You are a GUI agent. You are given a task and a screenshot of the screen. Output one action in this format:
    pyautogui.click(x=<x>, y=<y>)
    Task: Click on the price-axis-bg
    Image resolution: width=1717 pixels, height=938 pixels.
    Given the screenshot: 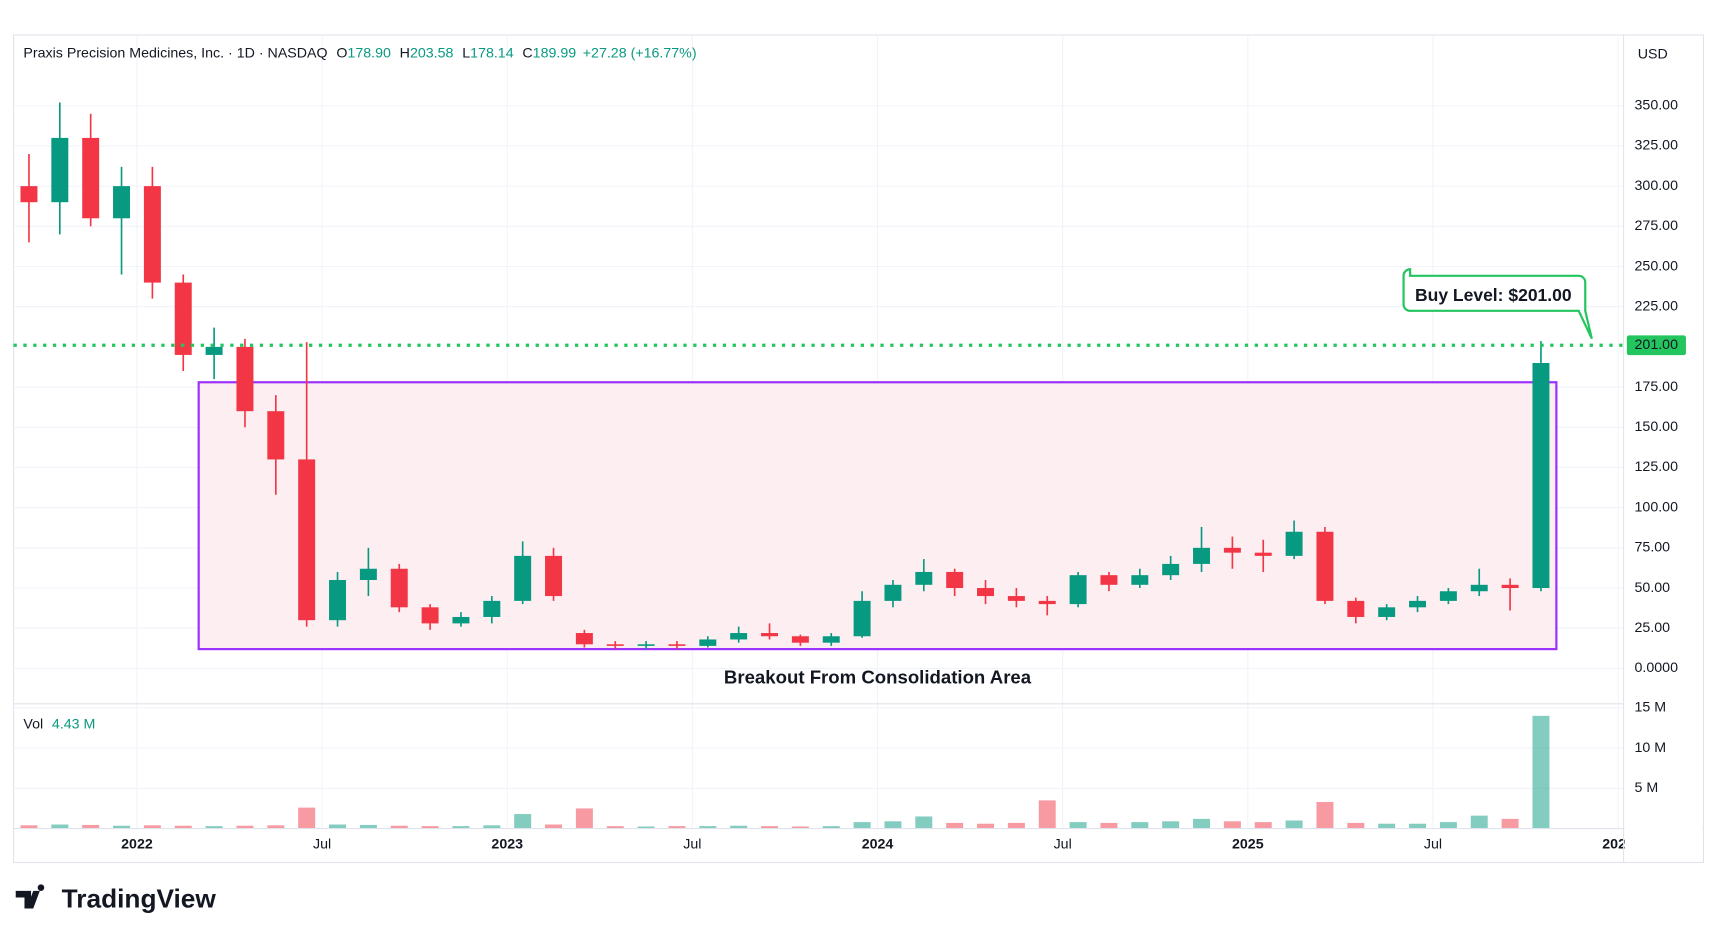 What is the action you would take?
    pyautogui.click(x=1663, y=449)
    